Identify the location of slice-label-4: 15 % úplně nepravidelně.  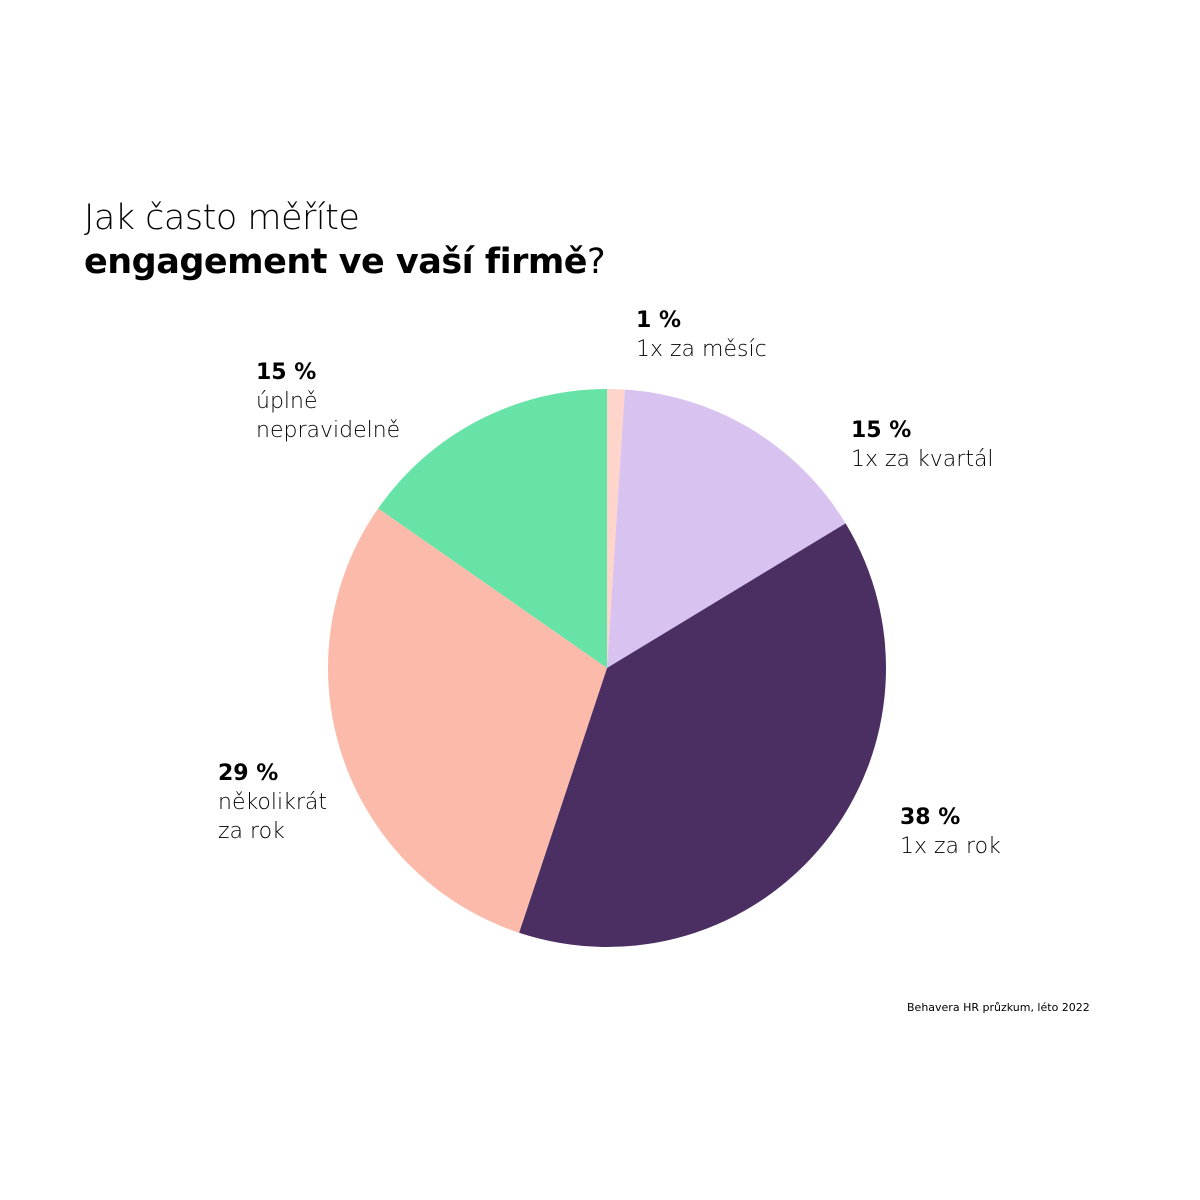
(328, 401).